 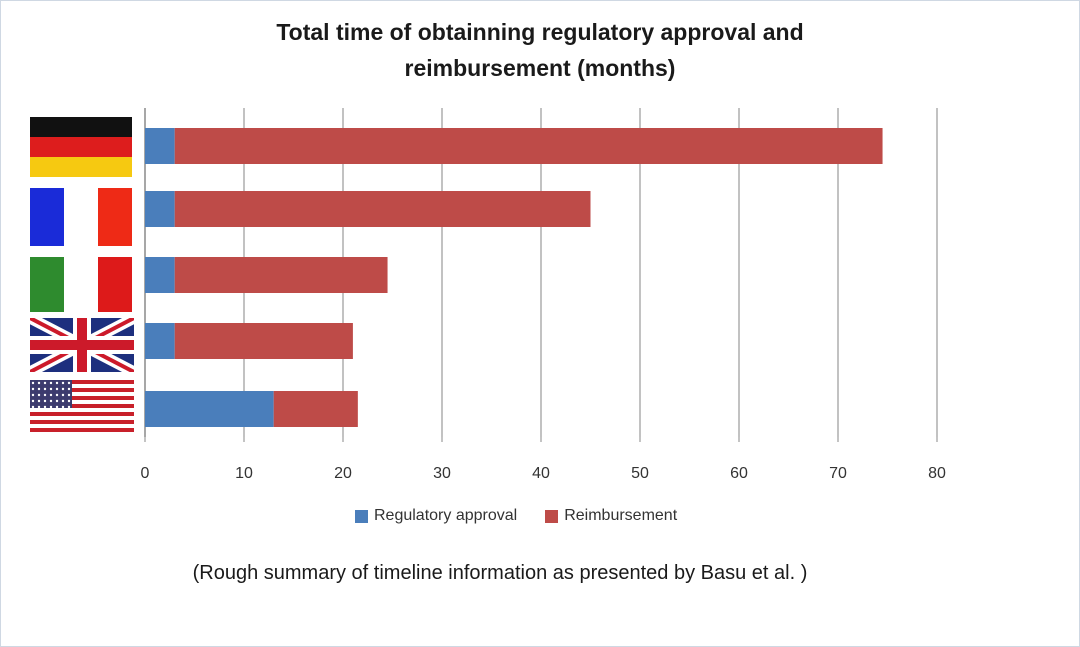 What do you see at coordinates (361, 516) in the screenshot?
I see `legend-swatch-regulatory-approval` at bounding box center [361, 516].